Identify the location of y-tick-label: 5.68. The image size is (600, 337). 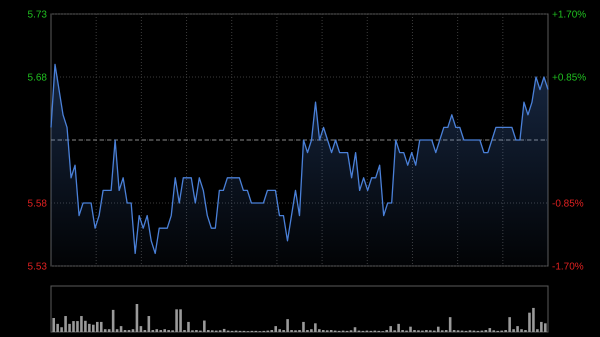
(38, 78).